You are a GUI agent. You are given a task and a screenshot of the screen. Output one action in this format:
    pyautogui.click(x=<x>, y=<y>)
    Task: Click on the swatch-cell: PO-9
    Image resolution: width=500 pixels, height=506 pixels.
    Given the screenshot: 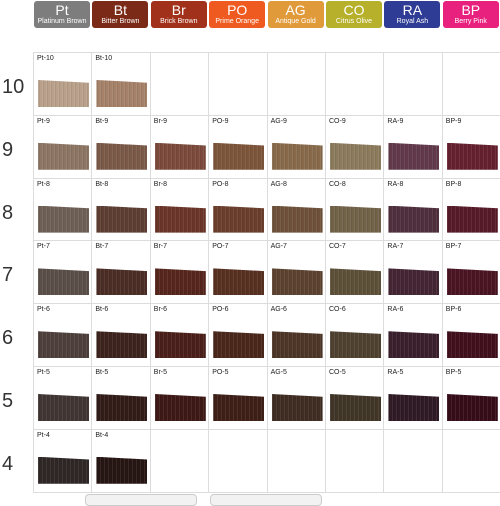 What is the action you would take?
    pyautogui.click(x=238, y=146)
    